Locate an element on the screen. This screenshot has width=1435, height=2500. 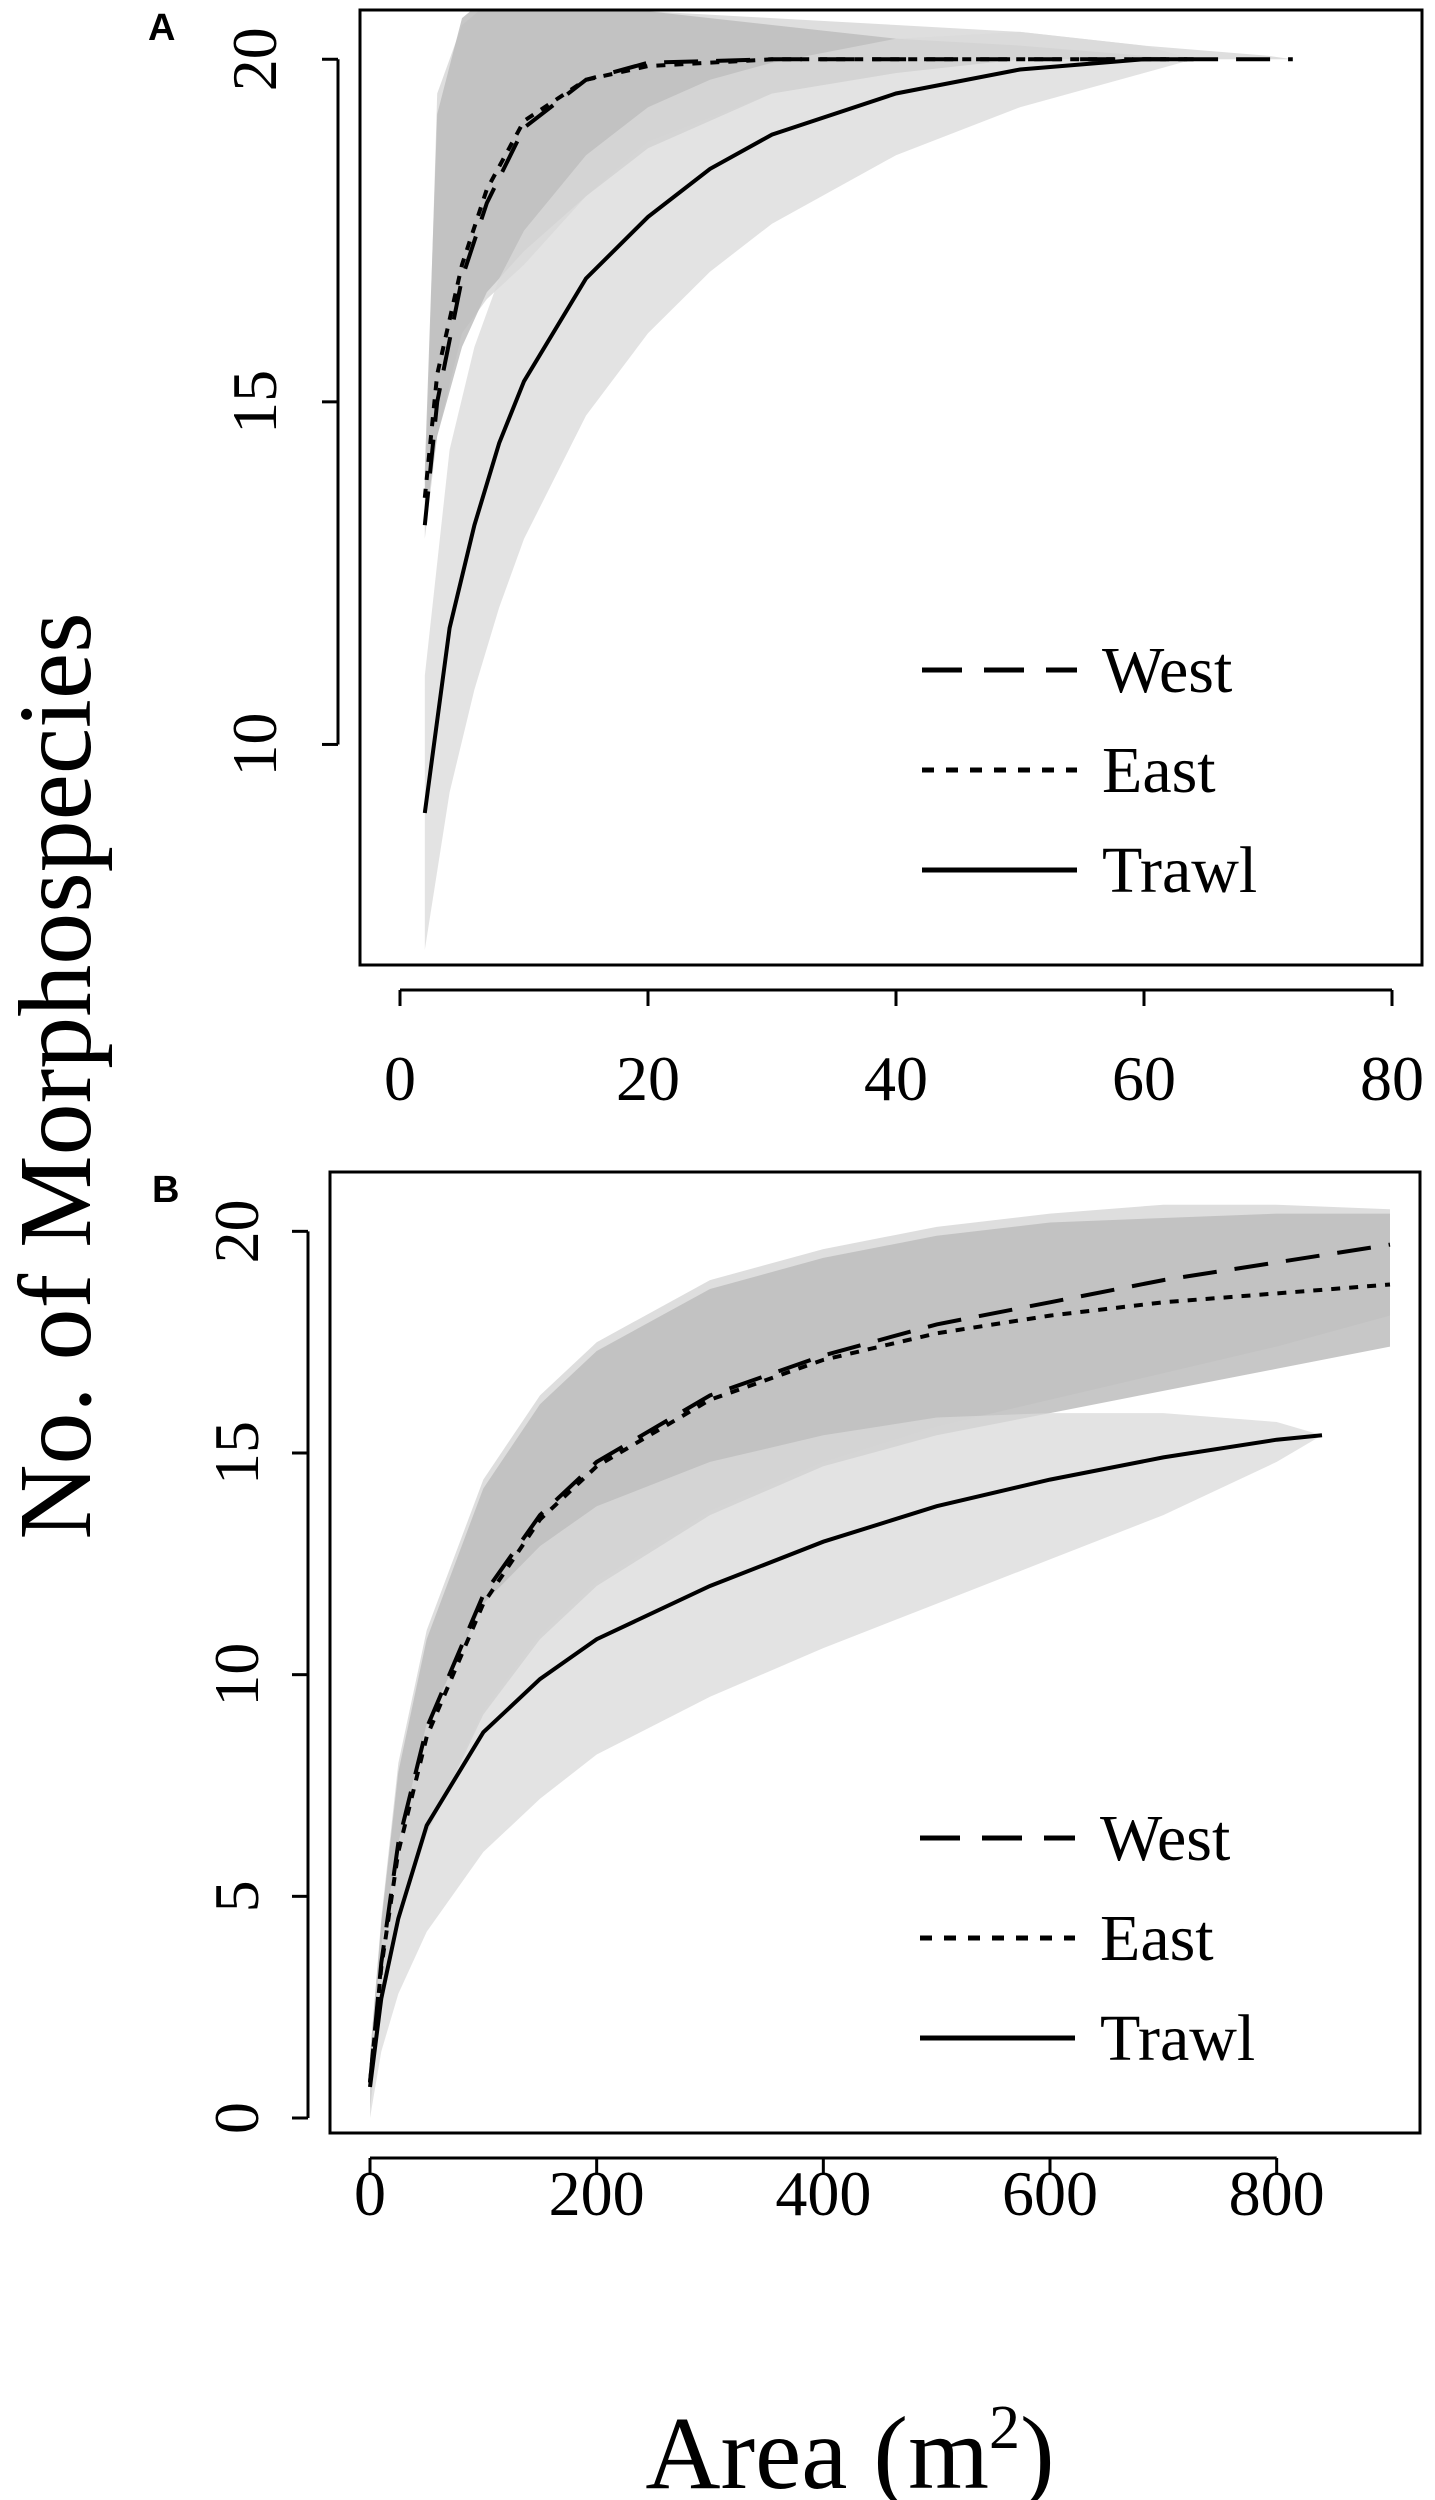
x-axis-label: Area (m2) is located at coordinates (849, 2447).